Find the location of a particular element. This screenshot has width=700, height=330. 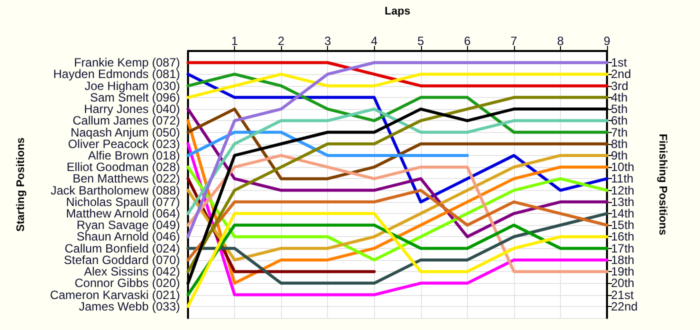

x-tick-label: 1 is located at coordinates (234, 41).